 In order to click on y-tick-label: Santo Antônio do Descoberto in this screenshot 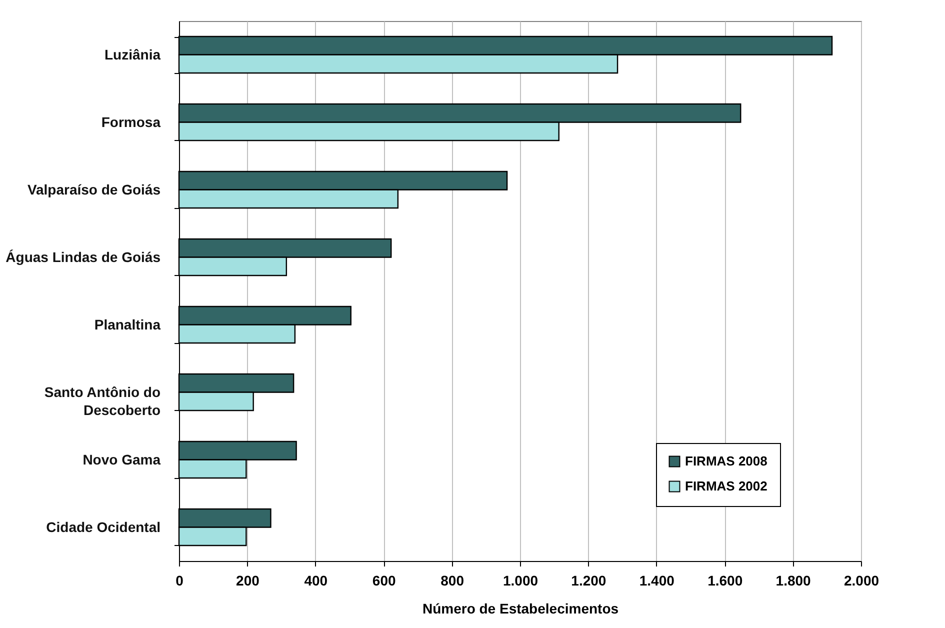, I will do `click(102, 401)`.